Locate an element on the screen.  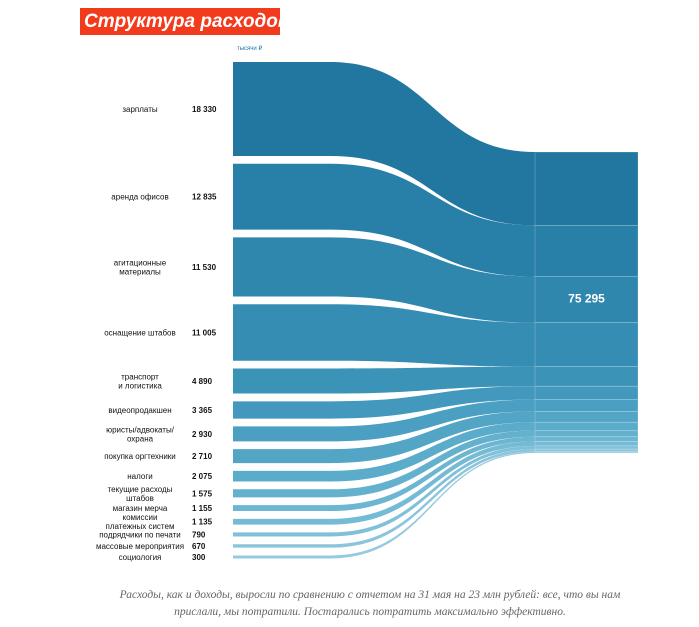
value-label: 3 365 is located at coordinates (202, 410).